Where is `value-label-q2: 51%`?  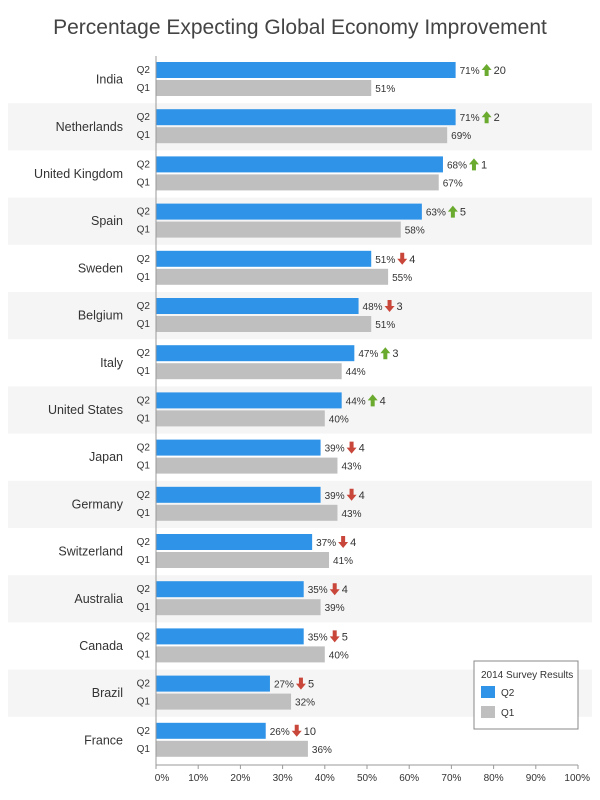 value-label-q2: 51% is located at coordinates (385, 260).